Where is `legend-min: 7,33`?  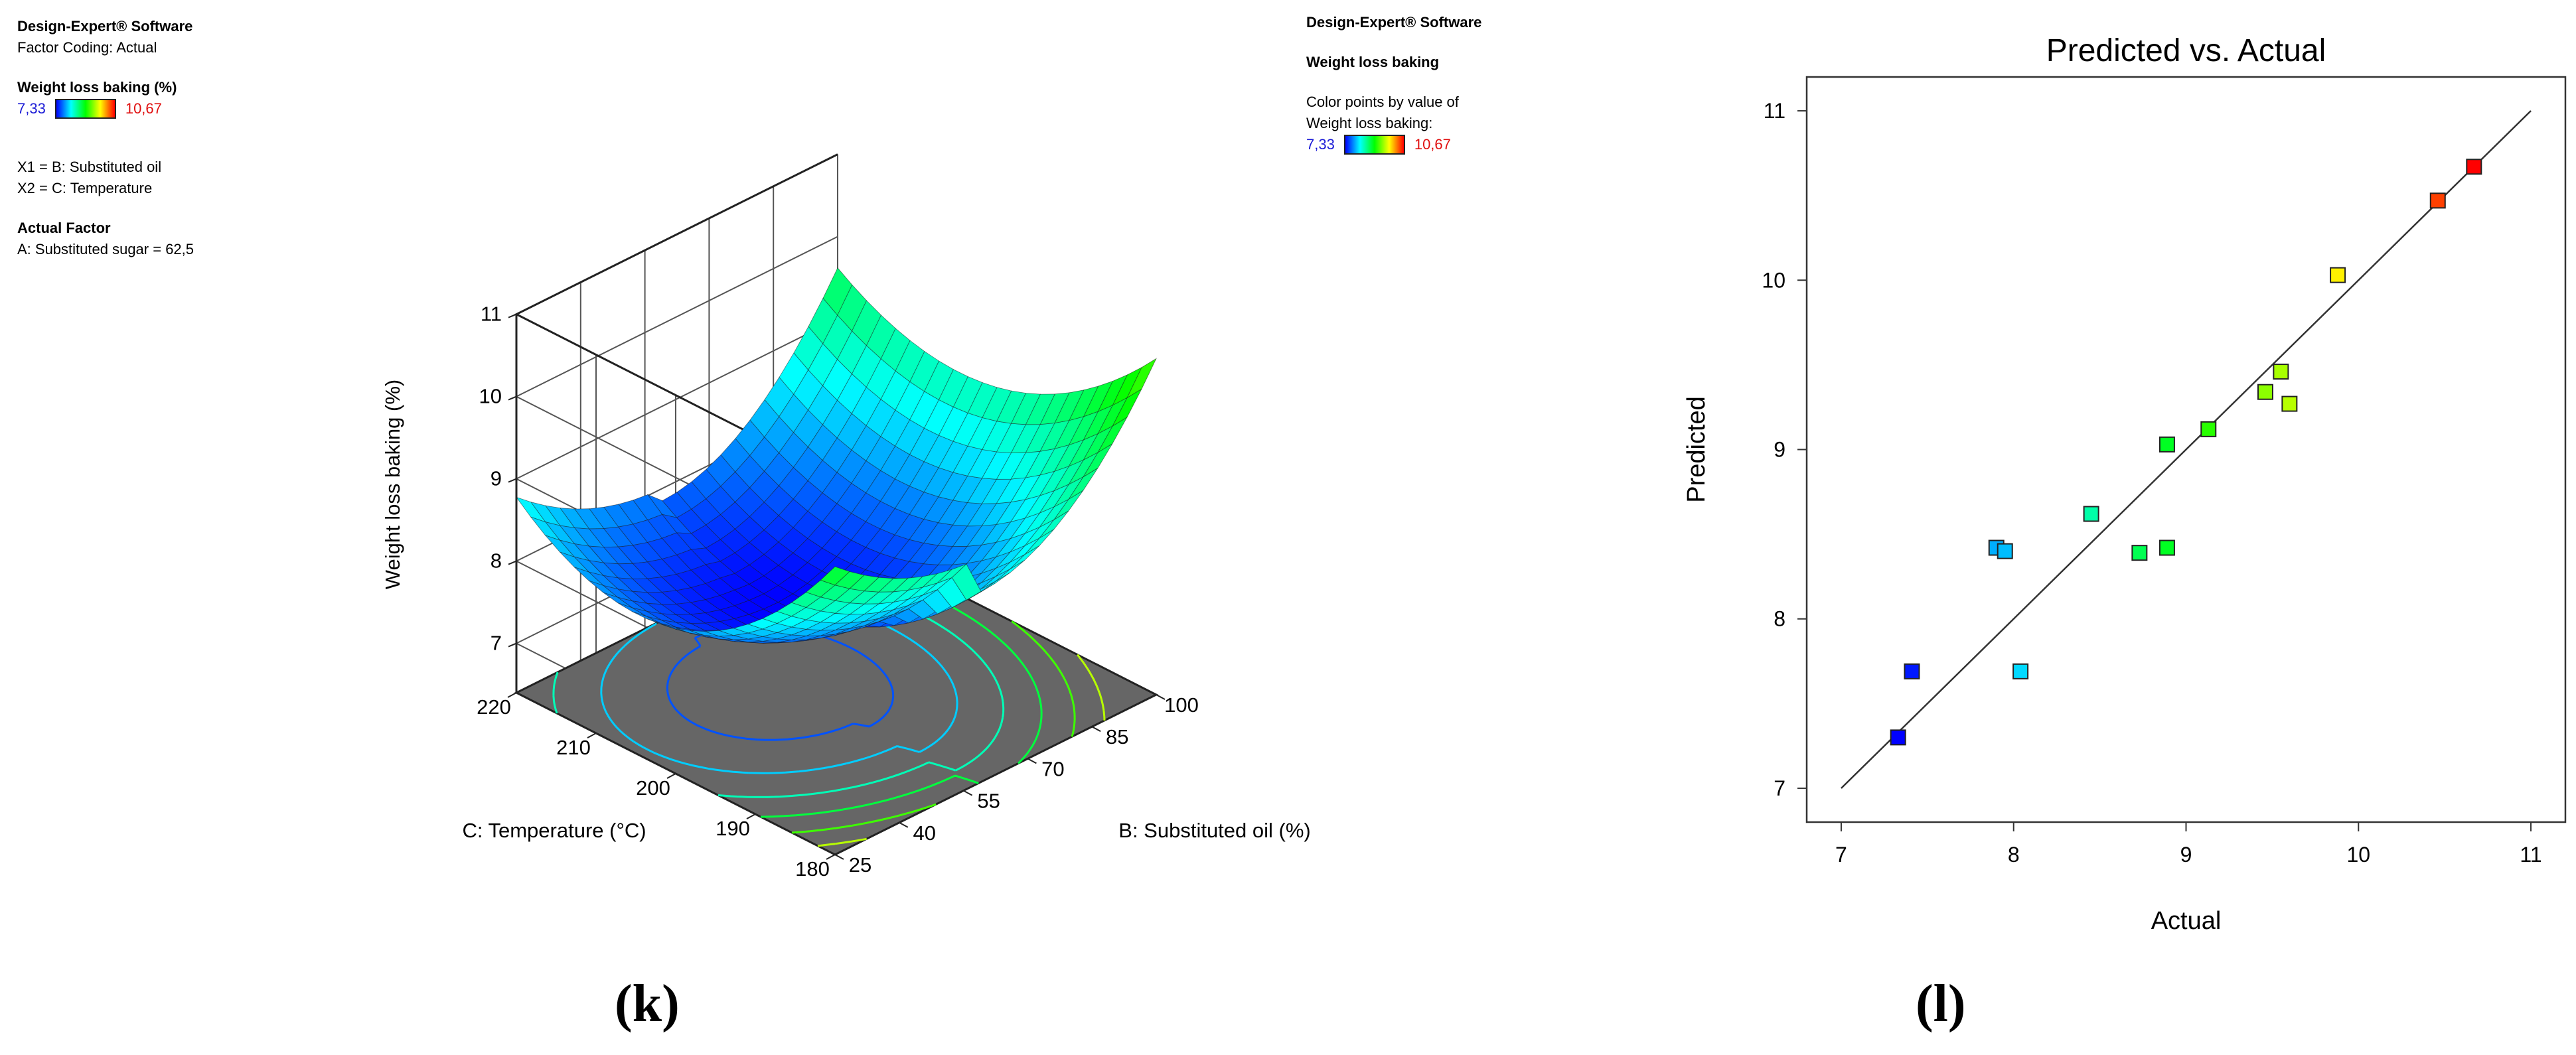
legend-min: 7,33 is located at coordinates (32, 108).